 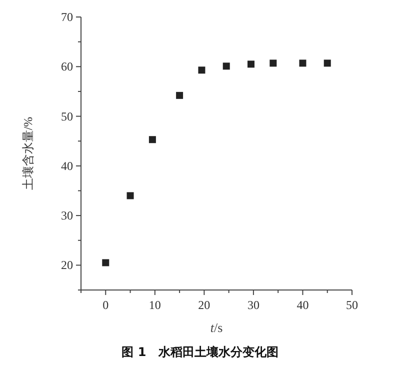 I want to click on x-axis-title: t/s, so click(x=216, y=327).